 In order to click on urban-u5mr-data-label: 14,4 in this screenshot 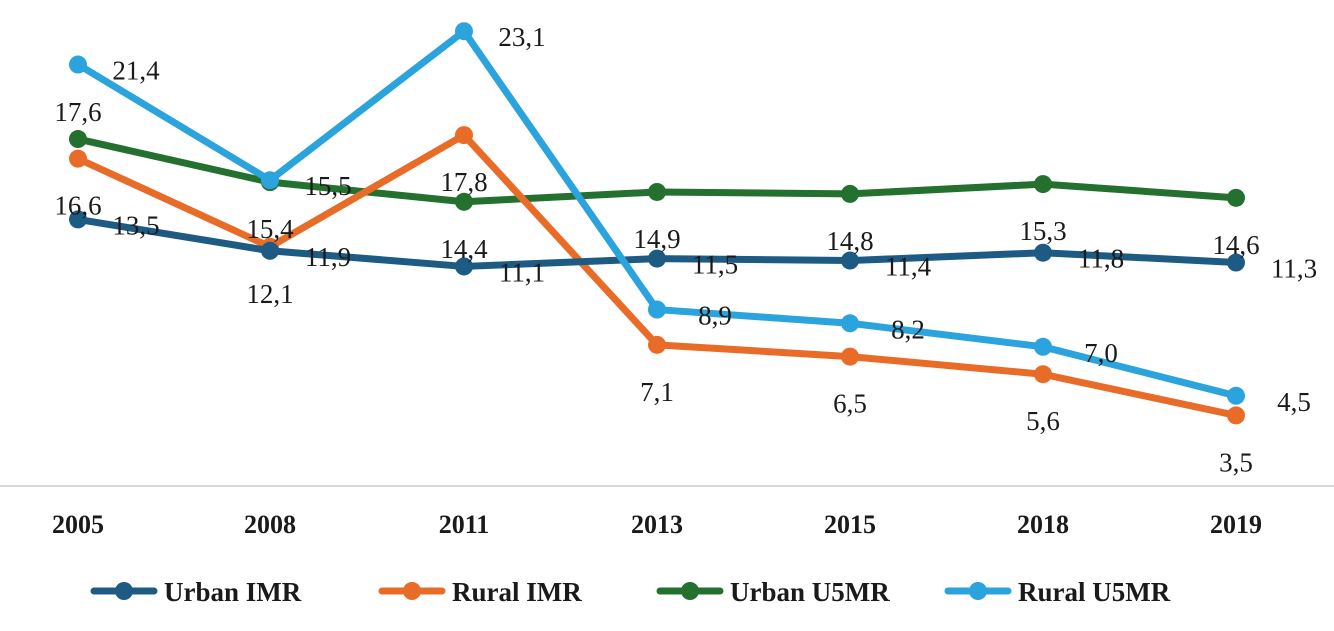, I will do `click(464, 249)`.